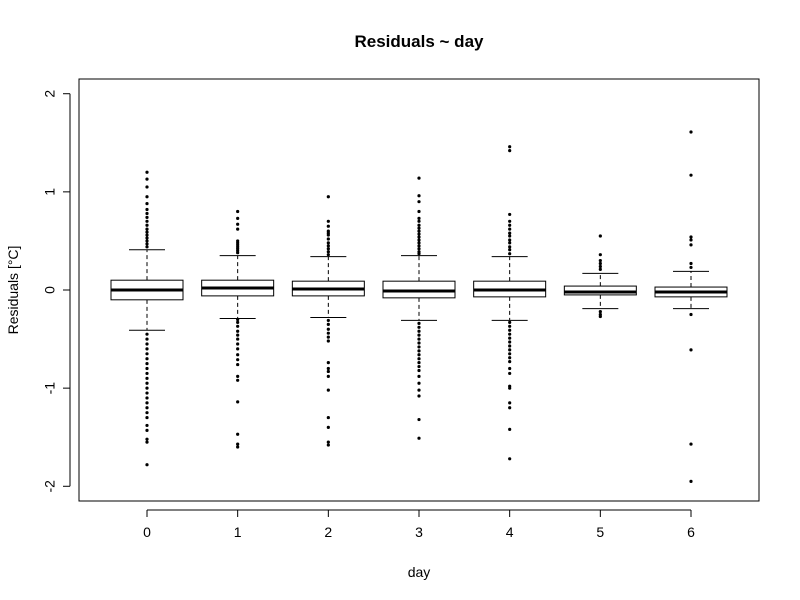 This screenshot has height=600, width=800. What do you see at coordinates (50, 388) in the screenshot?
I see `y-tick-label: -1` at bounding box center [50, 388].